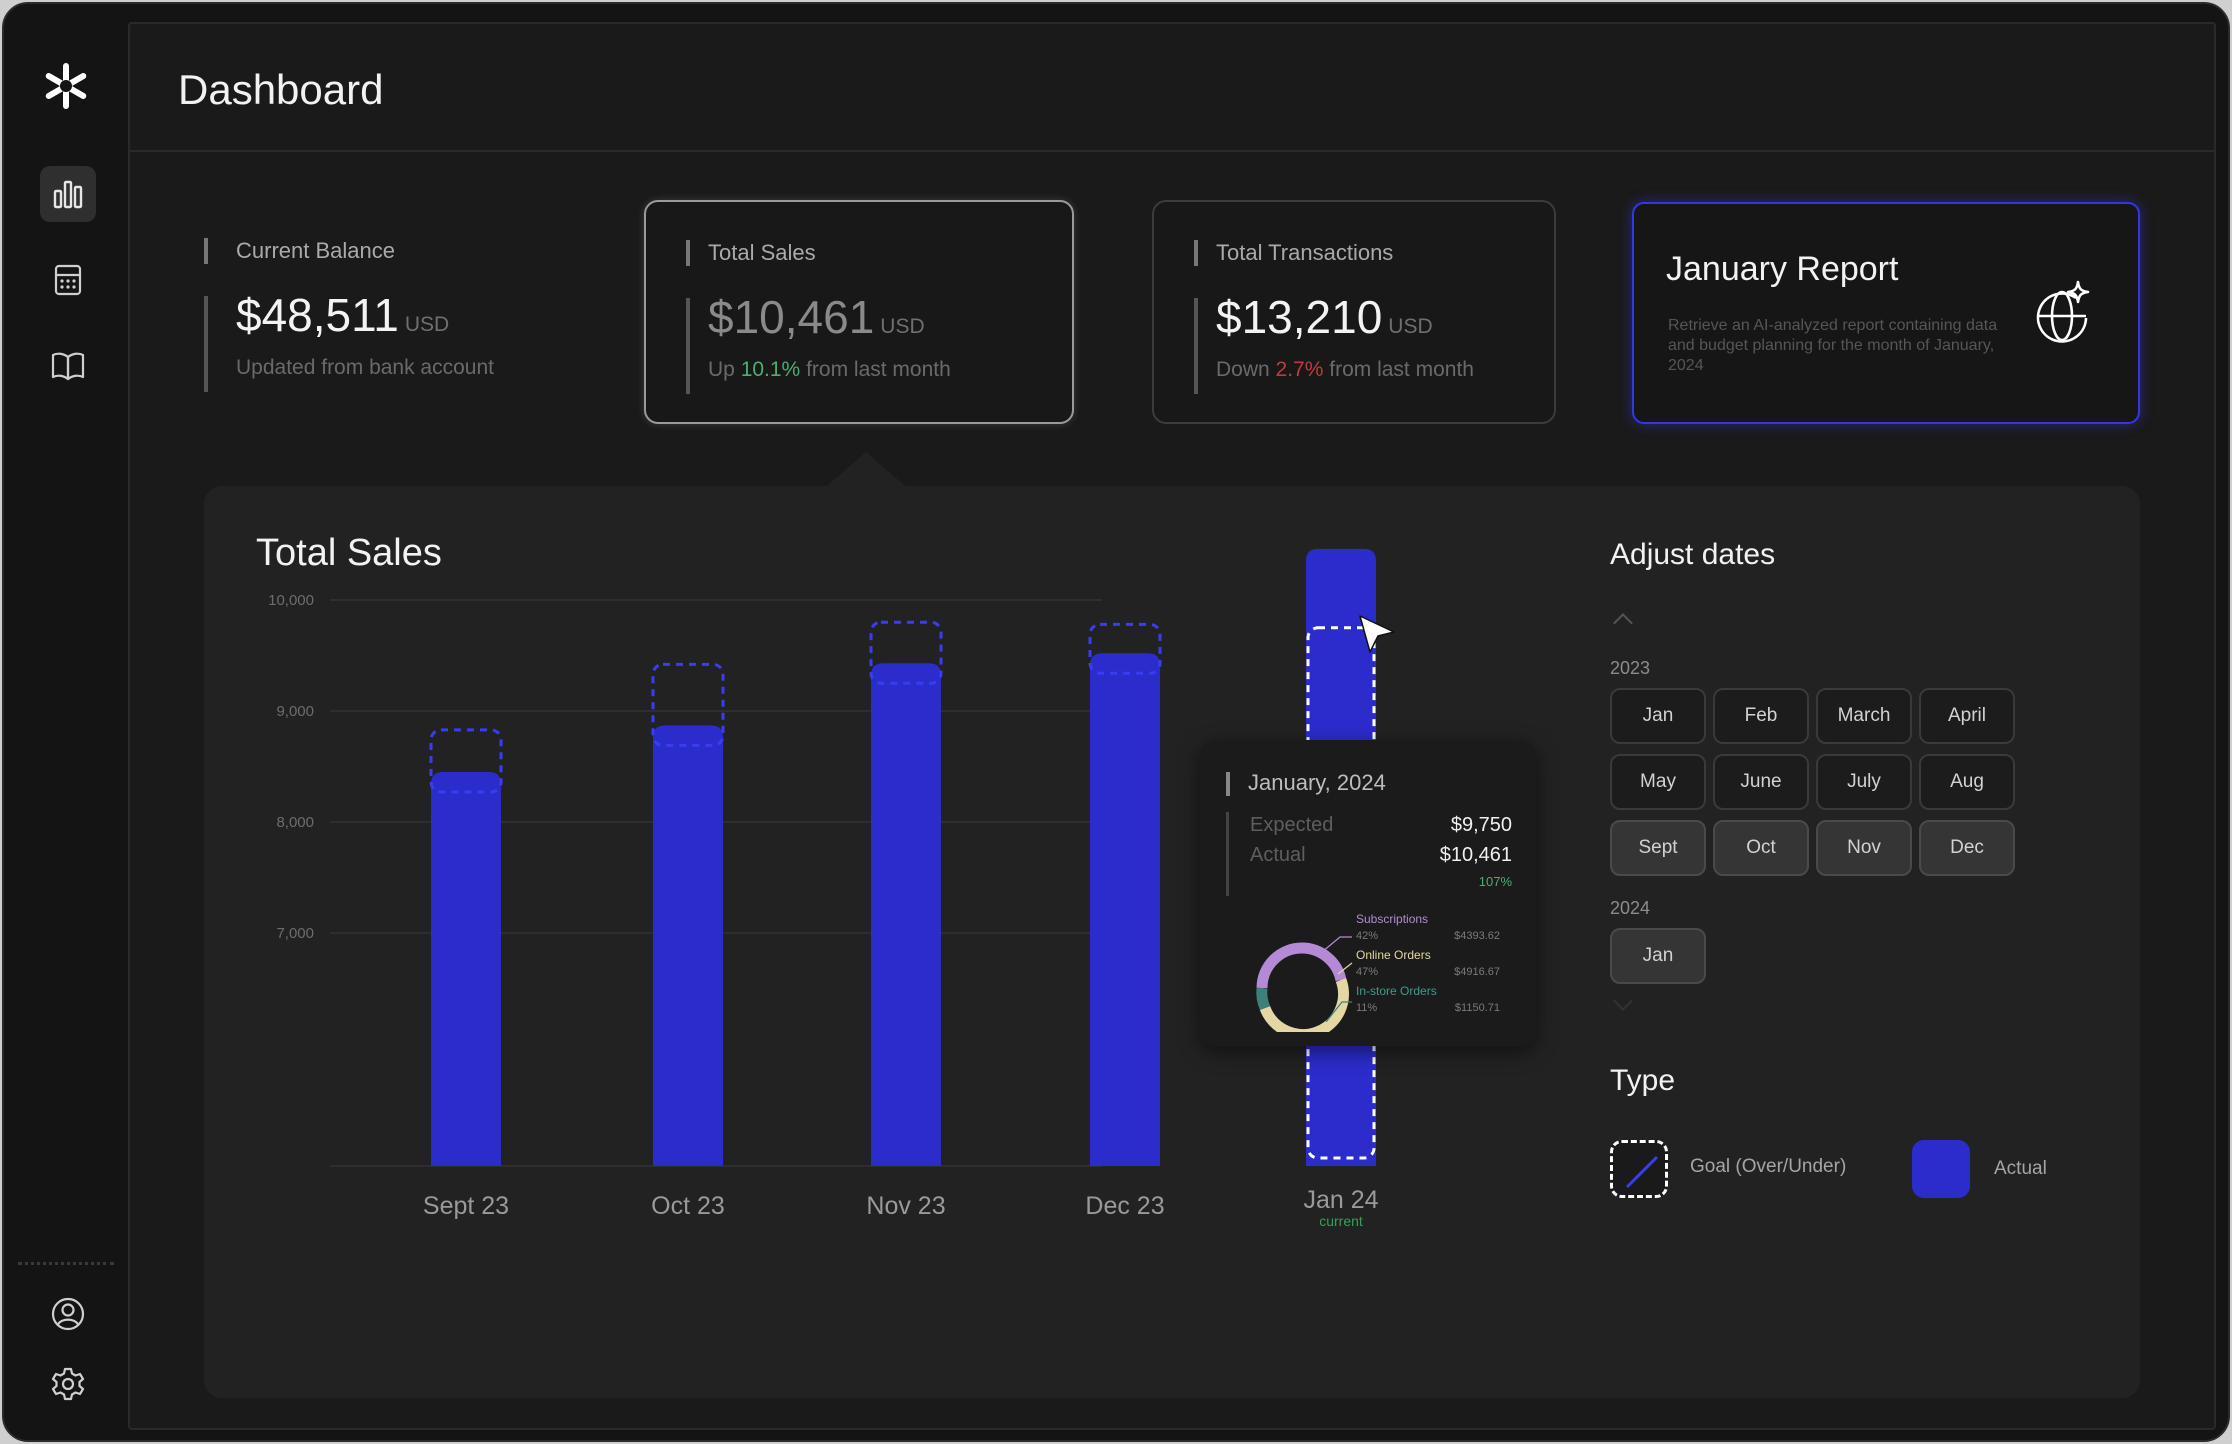 Image resolution: width=2232 pixels, height=1444 pixels. What do you see at coordinates (1864, 848) in the screenshot?
I see `month-button-2023-nov: Nov` at bounding box center [1864, 848].